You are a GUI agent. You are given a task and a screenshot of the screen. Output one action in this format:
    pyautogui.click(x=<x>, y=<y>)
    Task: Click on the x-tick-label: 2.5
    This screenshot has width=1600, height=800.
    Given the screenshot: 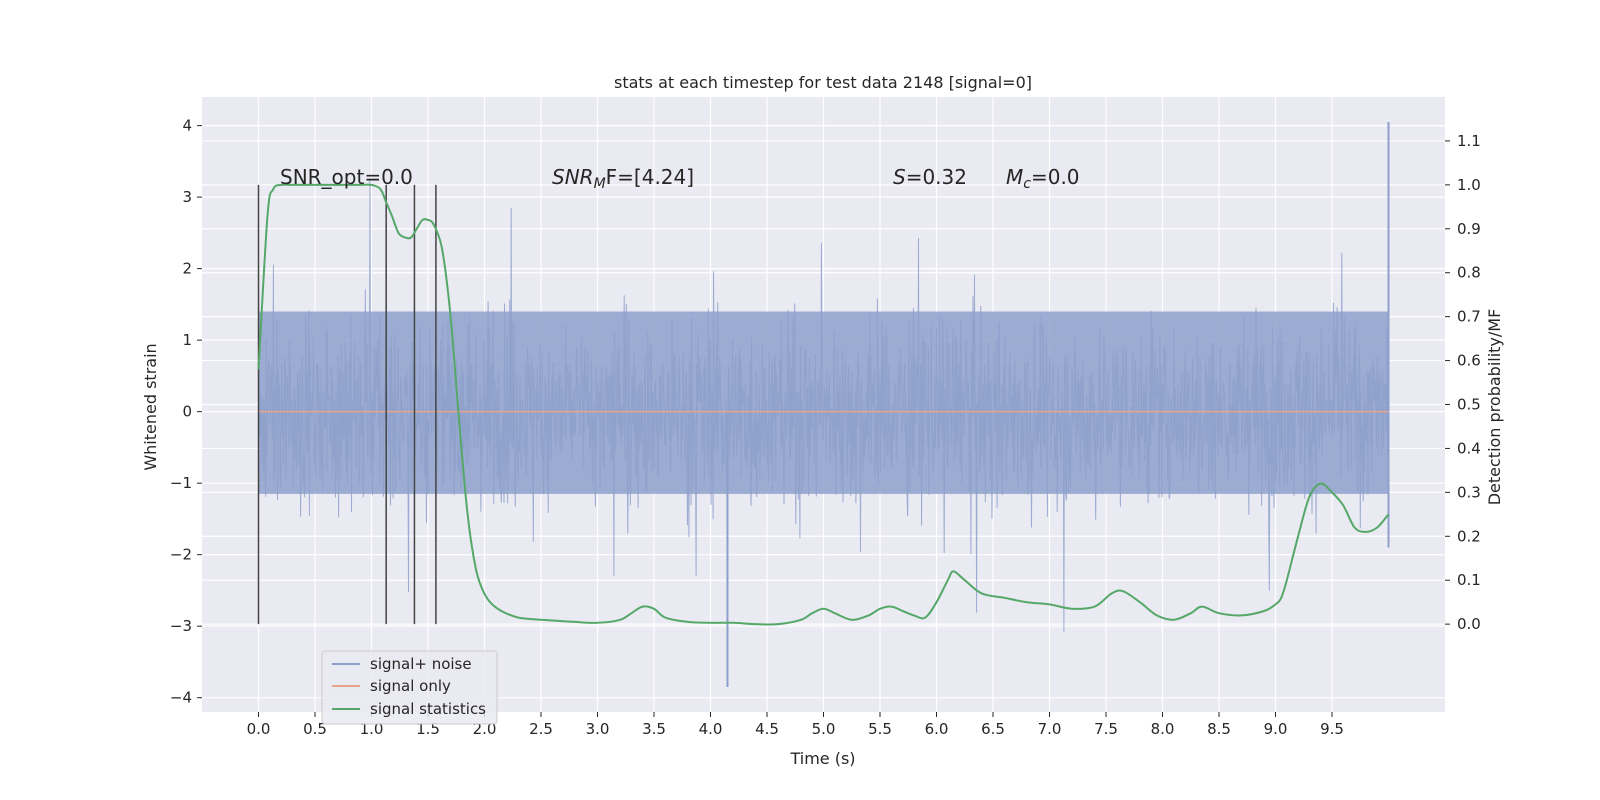 What is the action you would take?
    pyautogui.click(x=541, y=729)
    